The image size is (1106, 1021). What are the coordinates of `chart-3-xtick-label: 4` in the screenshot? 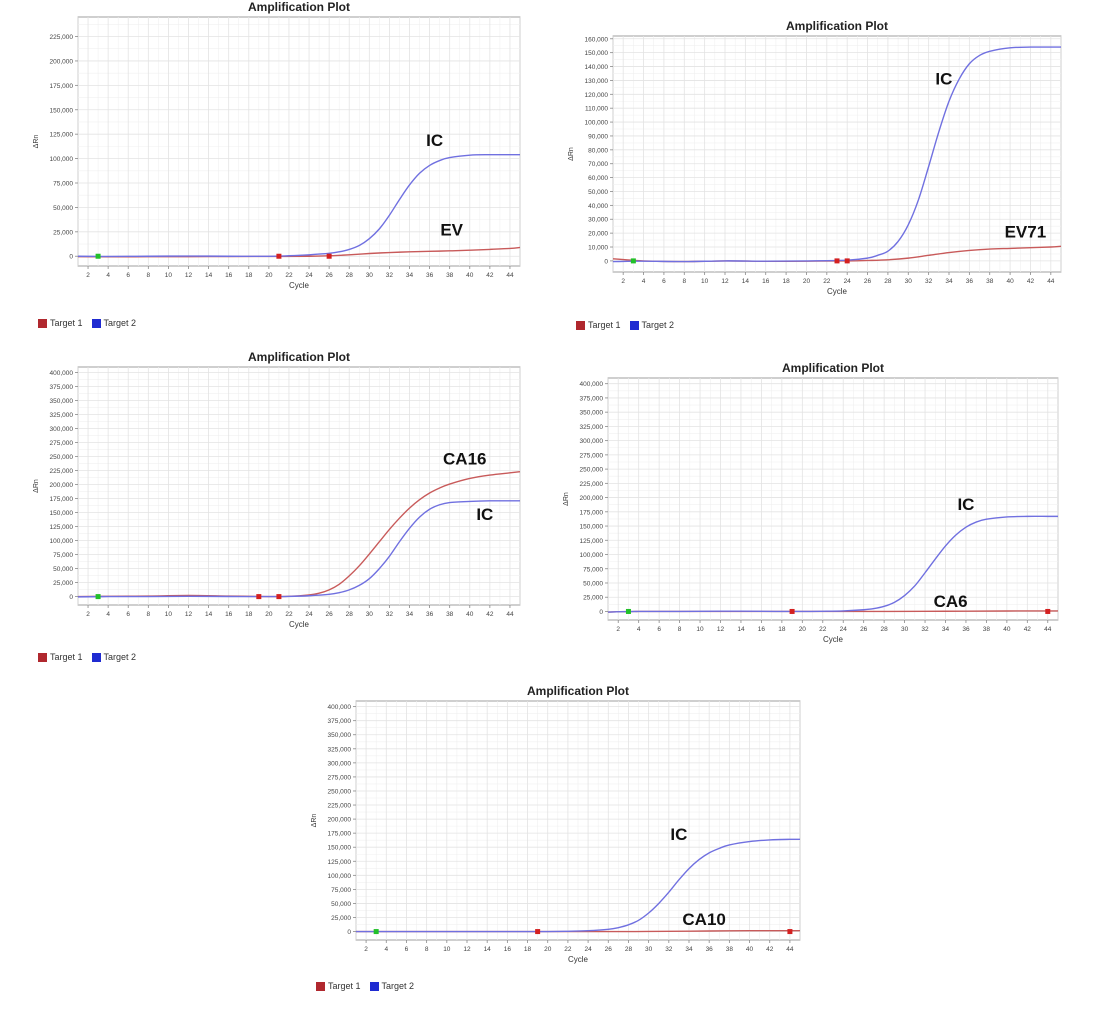 It's located at (108, 614).